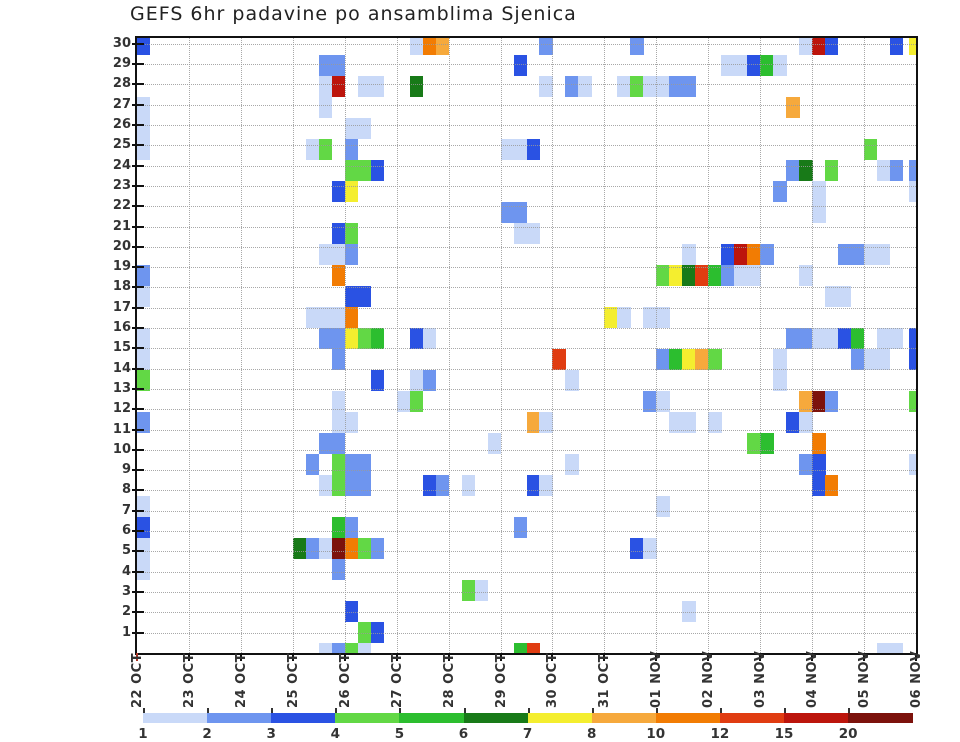 Image resolution: width=960 pixels, height=742 pixels. Describe the element at coordinates (207, 734) in the screenshot. I see `colorbar-tick-label: 2` at that location.